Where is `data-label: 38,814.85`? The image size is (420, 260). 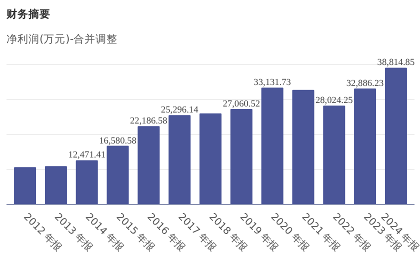 data-label: 38,814.85 is located at coordinates (396, 63).